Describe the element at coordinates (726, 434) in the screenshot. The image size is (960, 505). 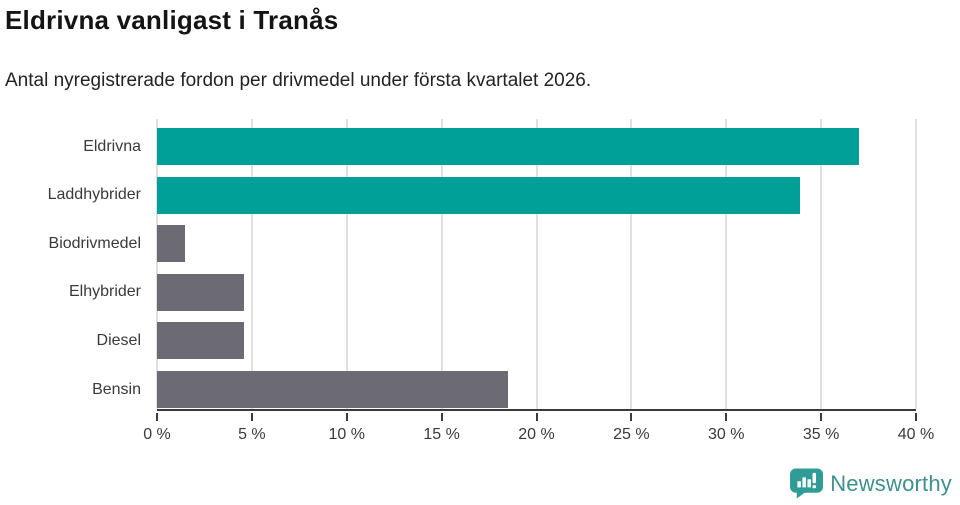
I see `x-tick-label: 30 %` at that location.